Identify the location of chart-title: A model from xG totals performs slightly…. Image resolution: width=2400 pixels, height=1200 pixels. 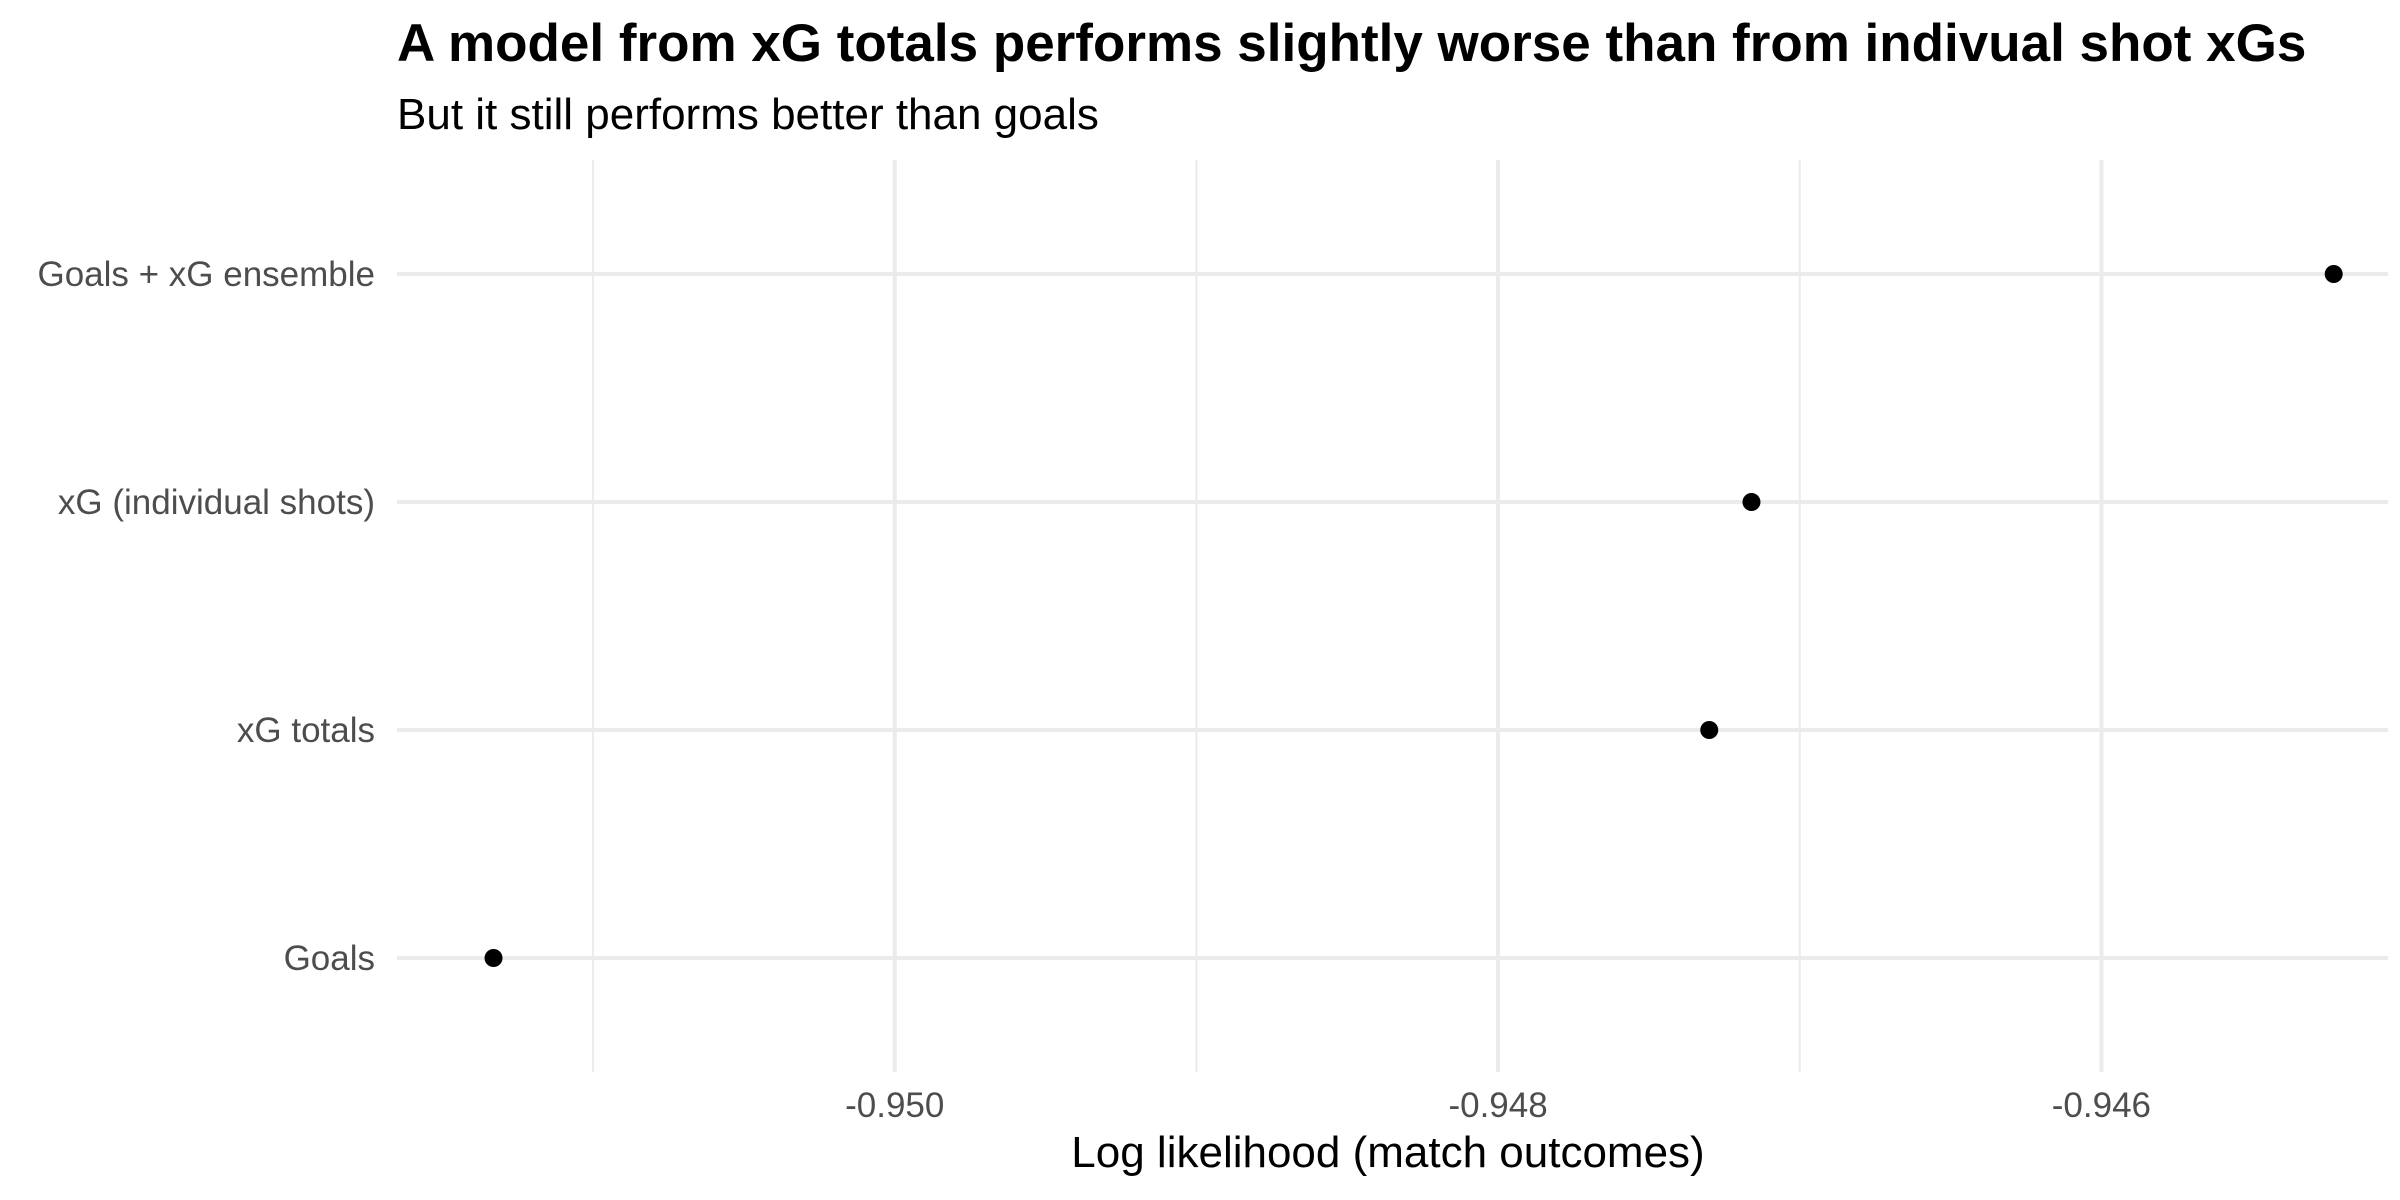
(1351, 43).